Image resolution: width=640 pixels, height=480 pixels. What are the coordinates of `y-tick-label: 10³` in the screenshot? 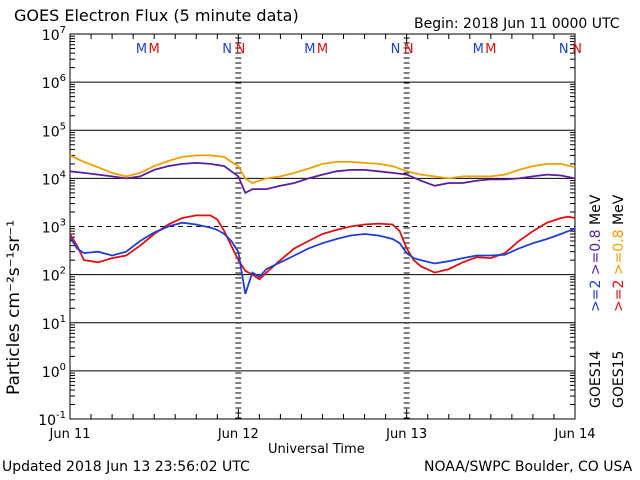 It's located at (54, 227).